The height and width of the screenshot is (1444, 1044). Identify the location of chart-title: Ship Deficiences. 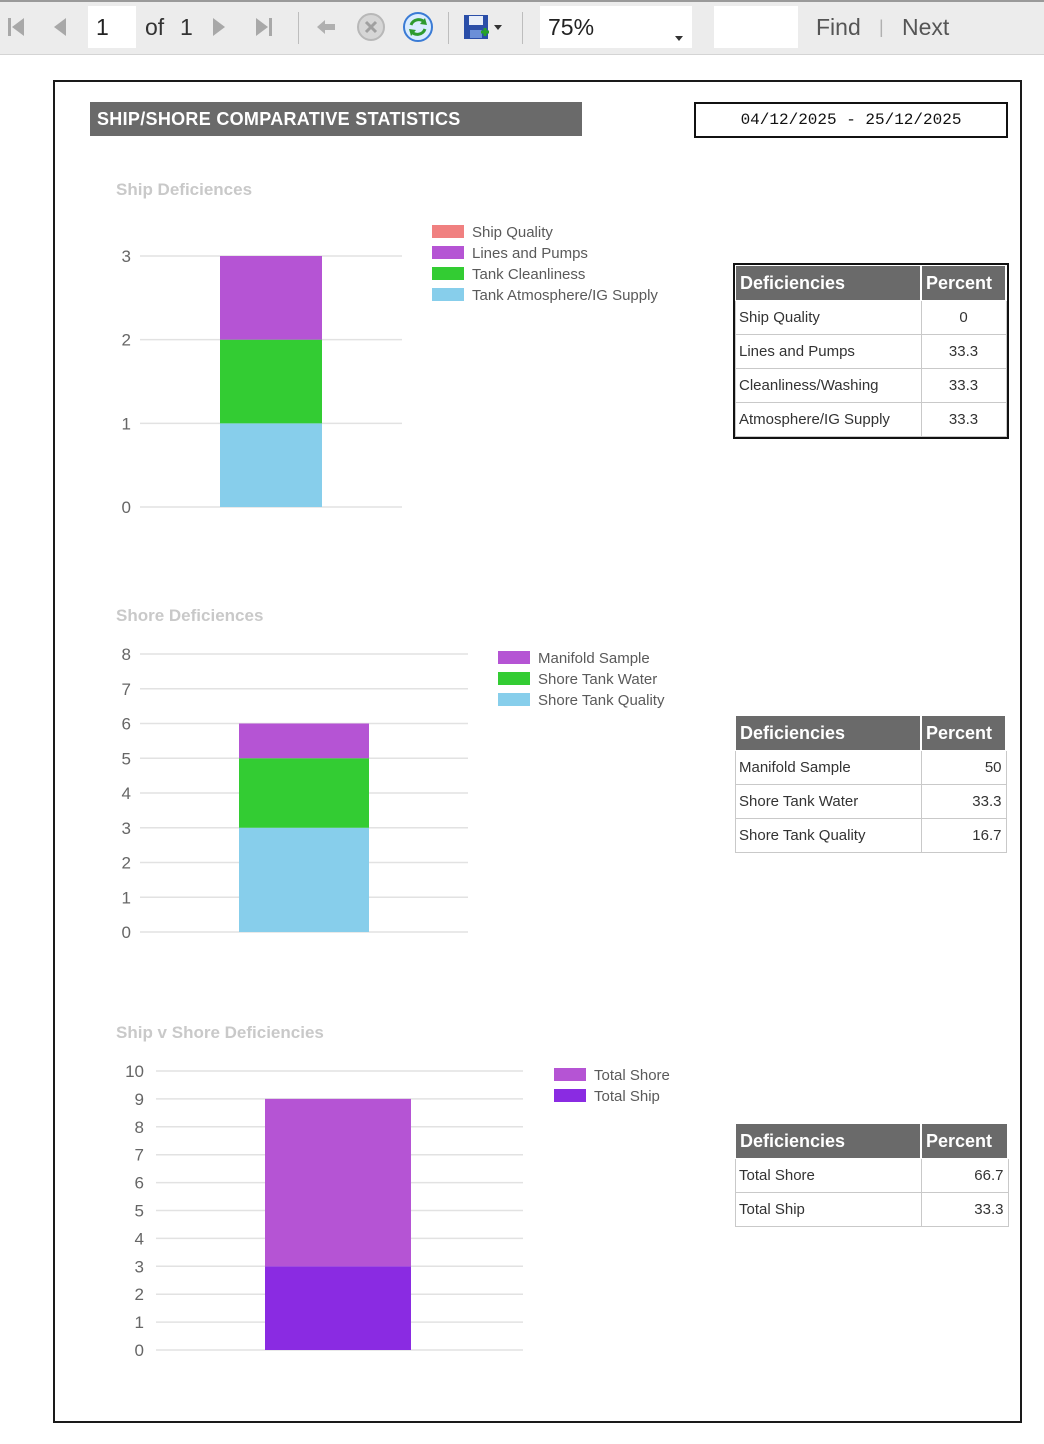
(184, 189).